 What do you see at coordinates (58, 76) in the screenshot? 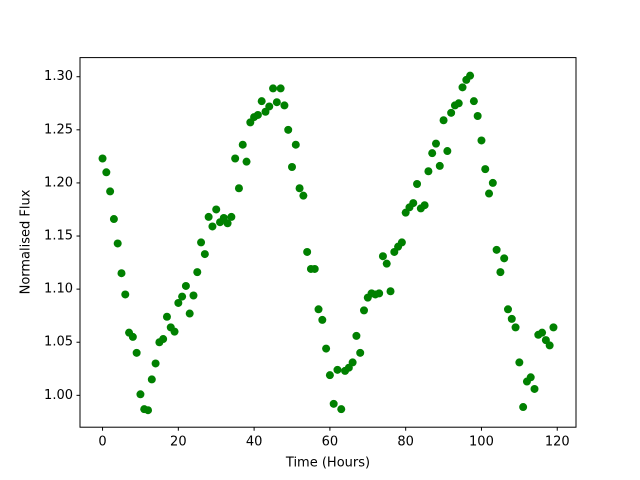
I see `y-tick-label: 1.30` at bounding box center [58, 76].